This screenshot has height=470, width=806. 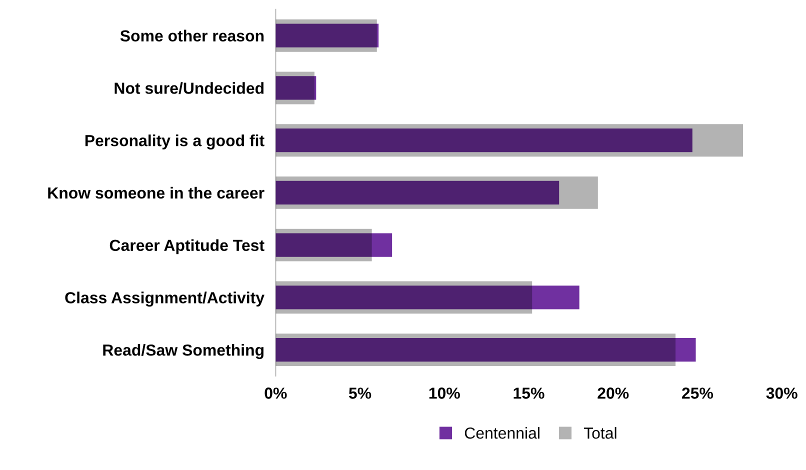 I want to click on x-tick-label: 15%, so click(x=529, y=393).